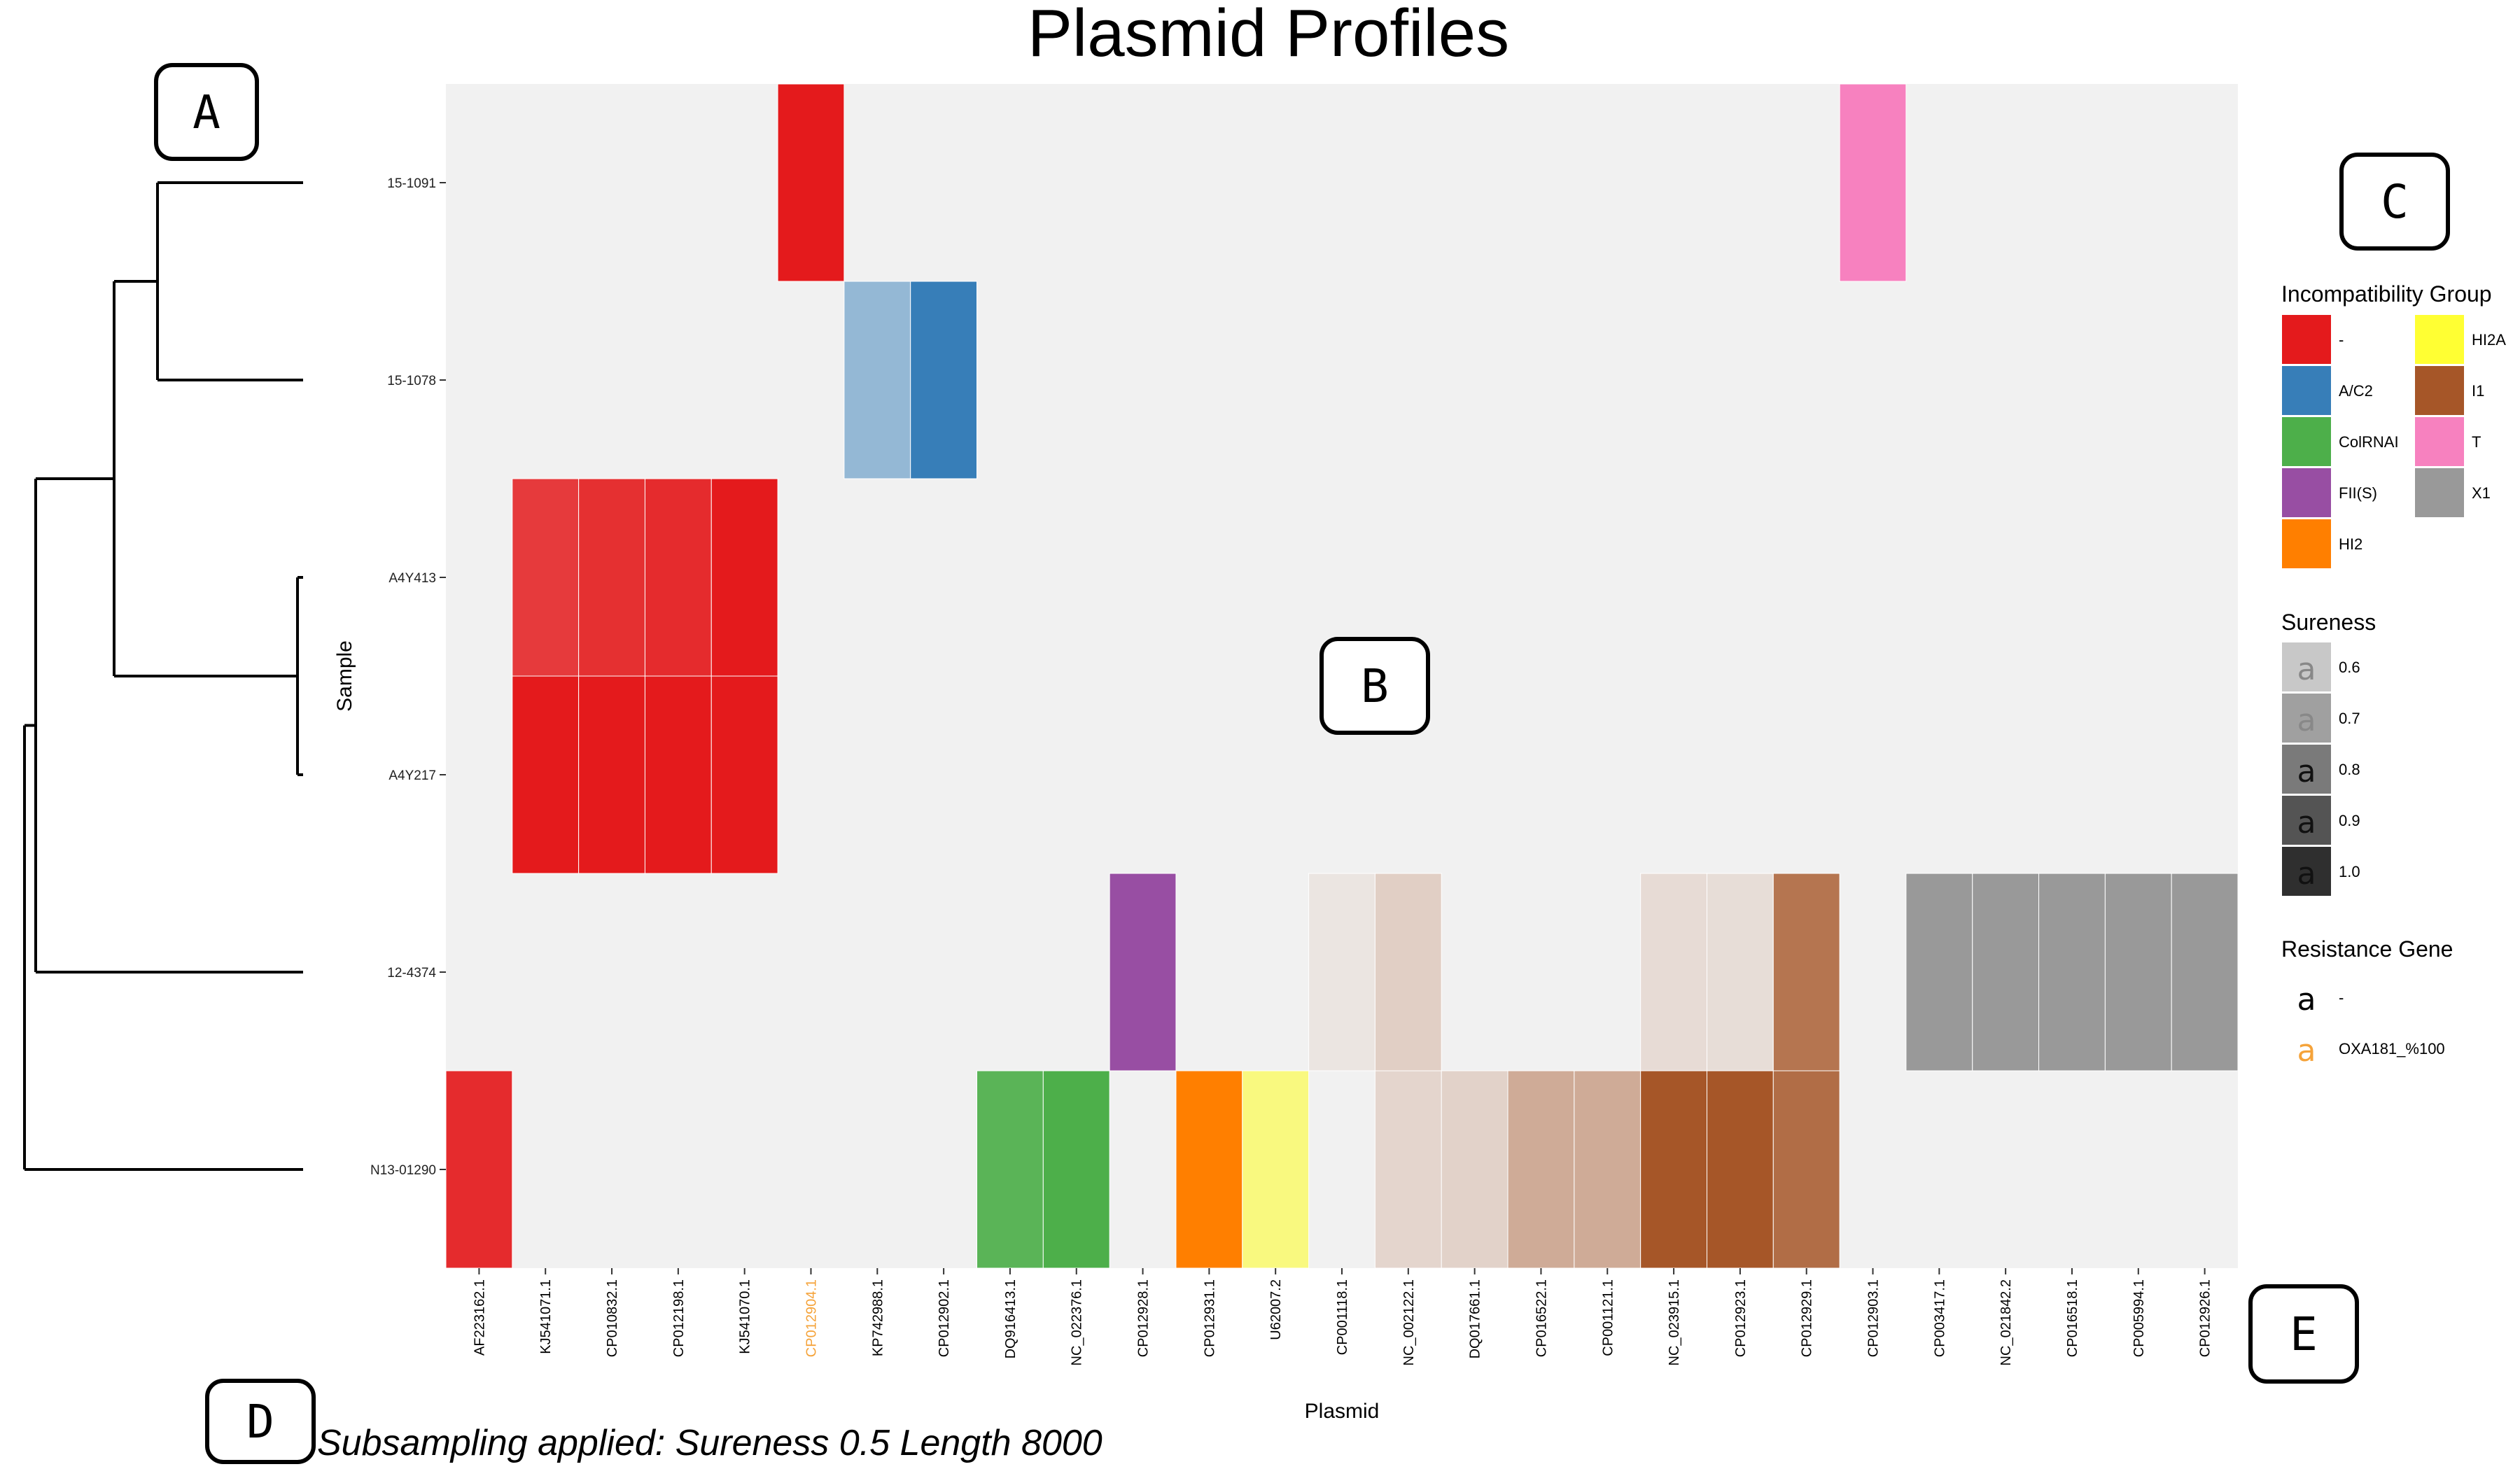  I want to click on x-tick-label: NC_002122.1, so click(1409, 1322).